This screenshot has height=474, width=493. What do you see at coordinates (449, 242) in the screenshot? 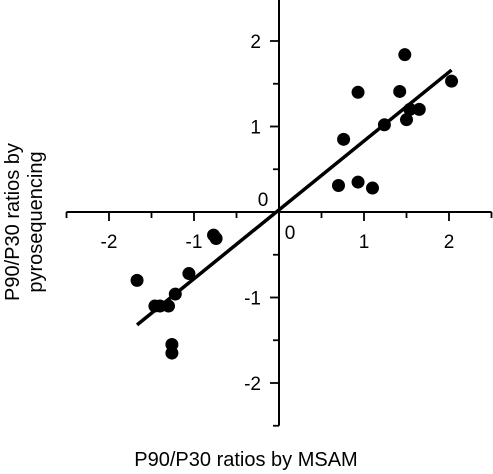
I see `x-tick-label: 2` at bounding box center [449, 242].